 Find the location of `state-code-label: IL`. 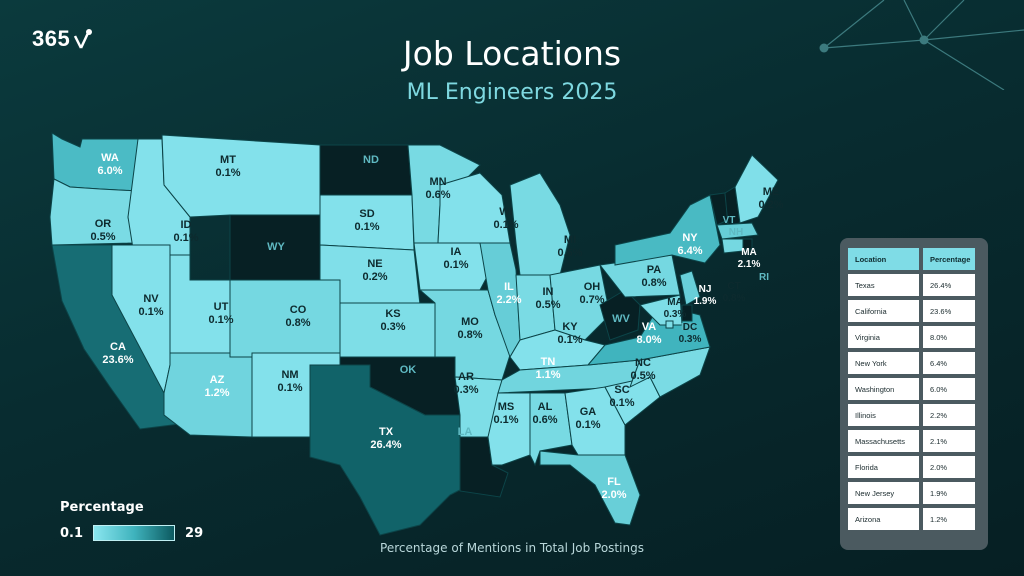

state-code-label: IL is located at coordinates (509, 287).